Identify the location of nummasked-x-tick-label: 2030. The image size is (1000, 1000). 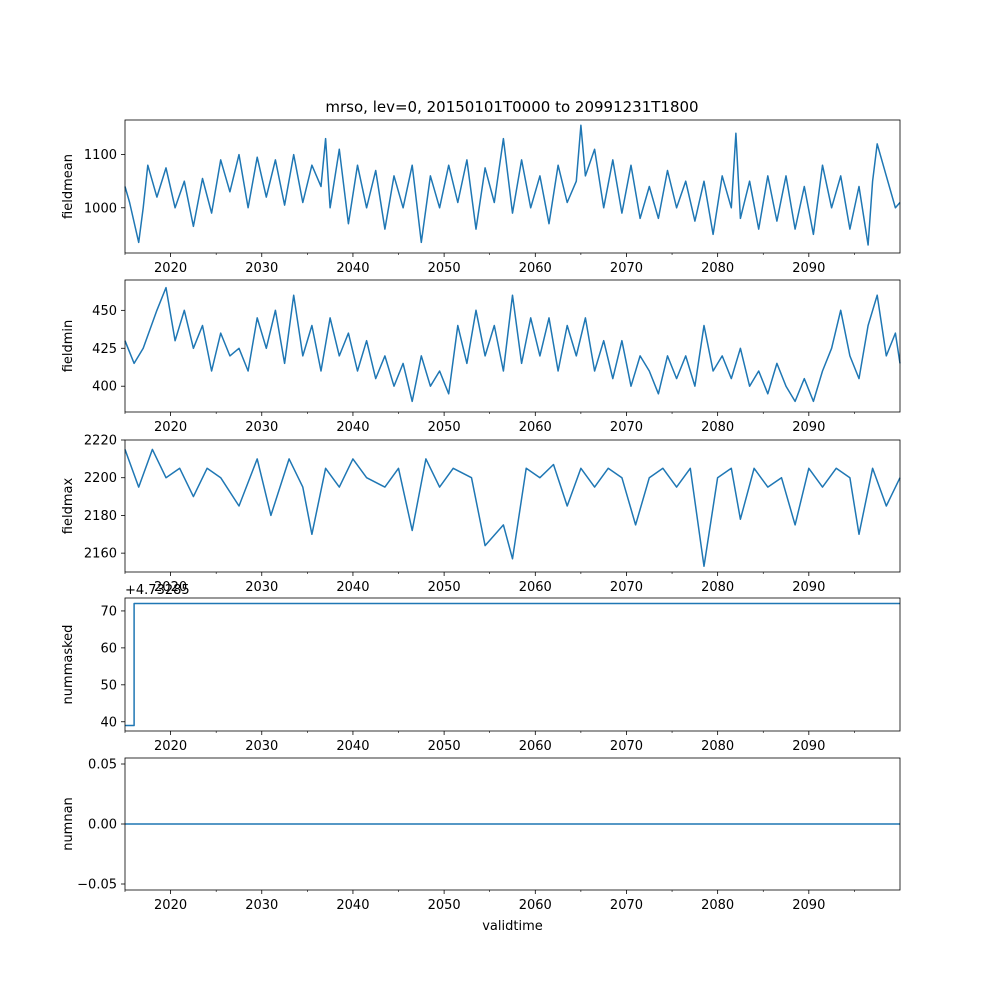
(261, 746).